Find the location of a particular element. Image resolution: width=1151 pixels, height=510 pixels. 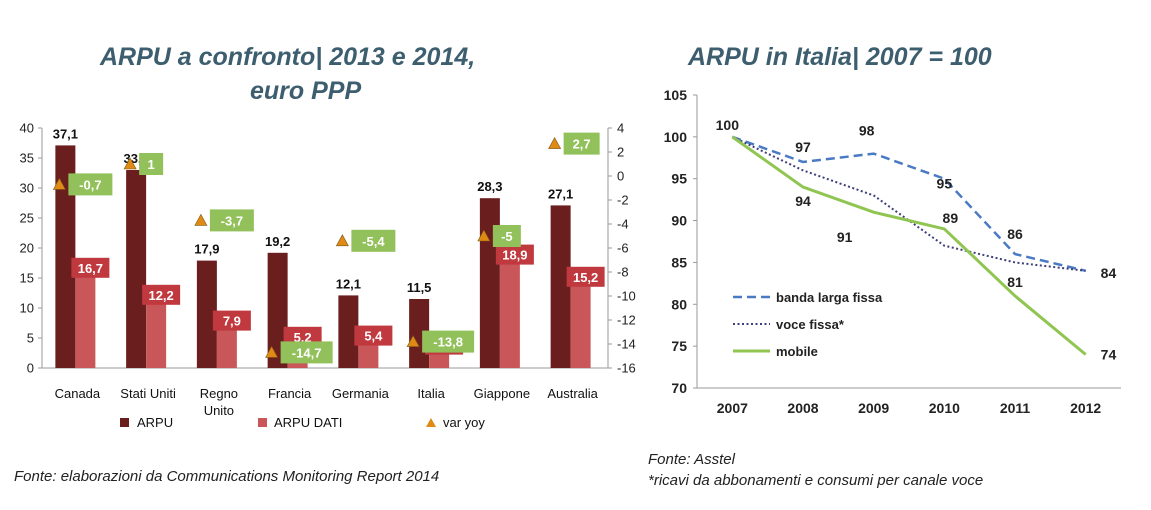

var-yoy-value-label: -5,4 is located at coordinates (373, 241).